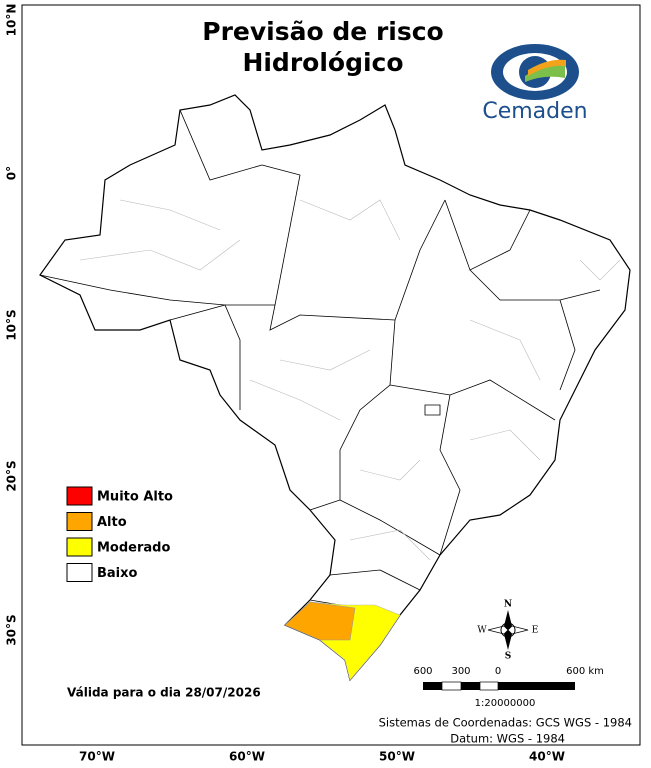 This screenshot has height=768, width=651. Describe the element at coordinates (499, 686) in the screenshot. I see `scale-bar` at that location.